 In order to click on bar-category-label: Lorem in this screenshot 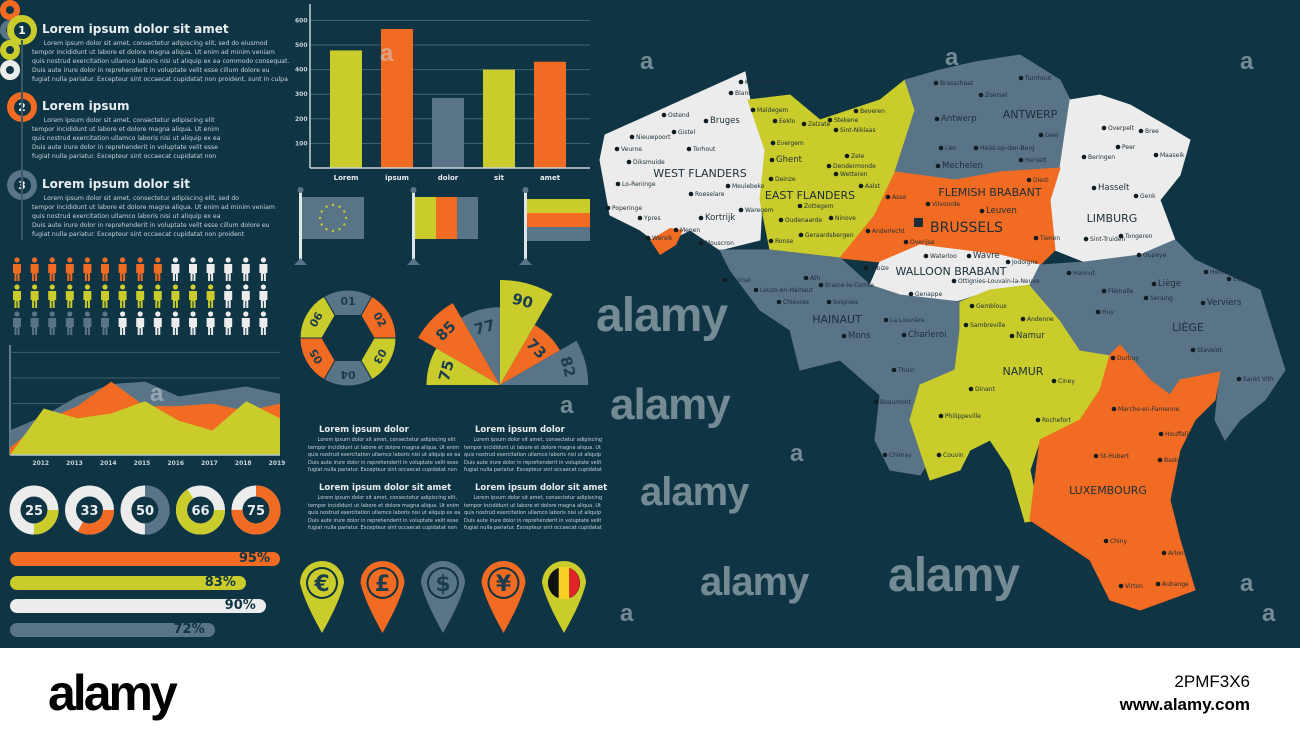, I will do `click(346, 178)`.